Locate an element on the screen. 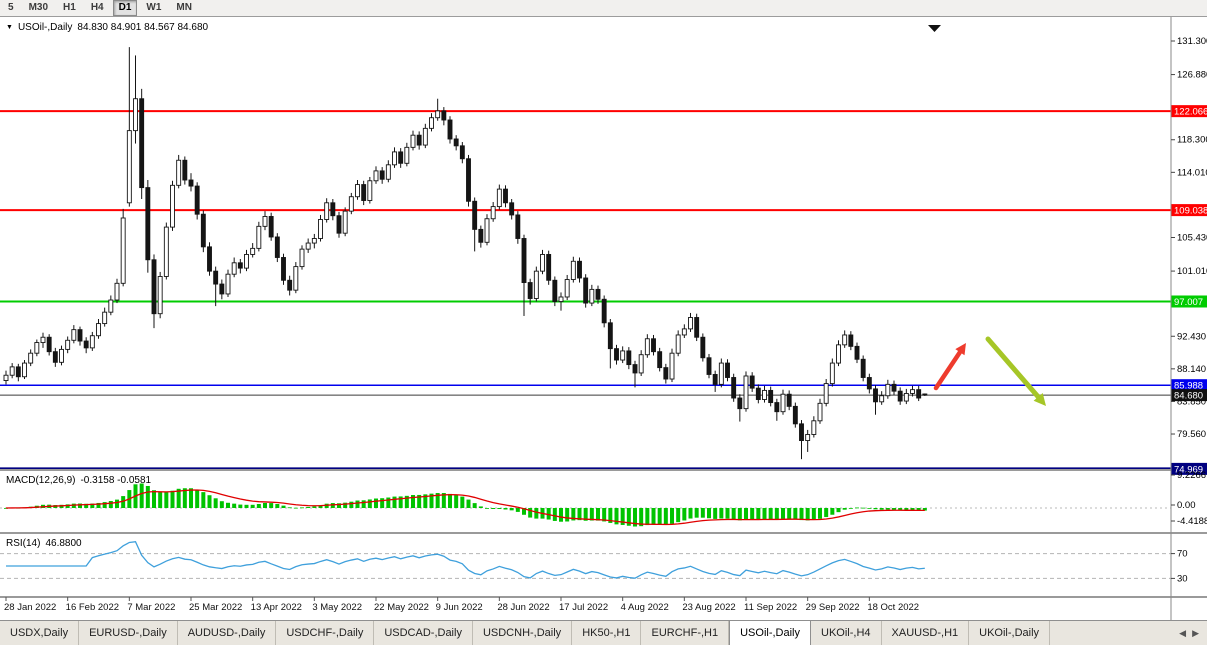 The image size is (1207, 645). rsi-line is located at coordinates (465, 559).